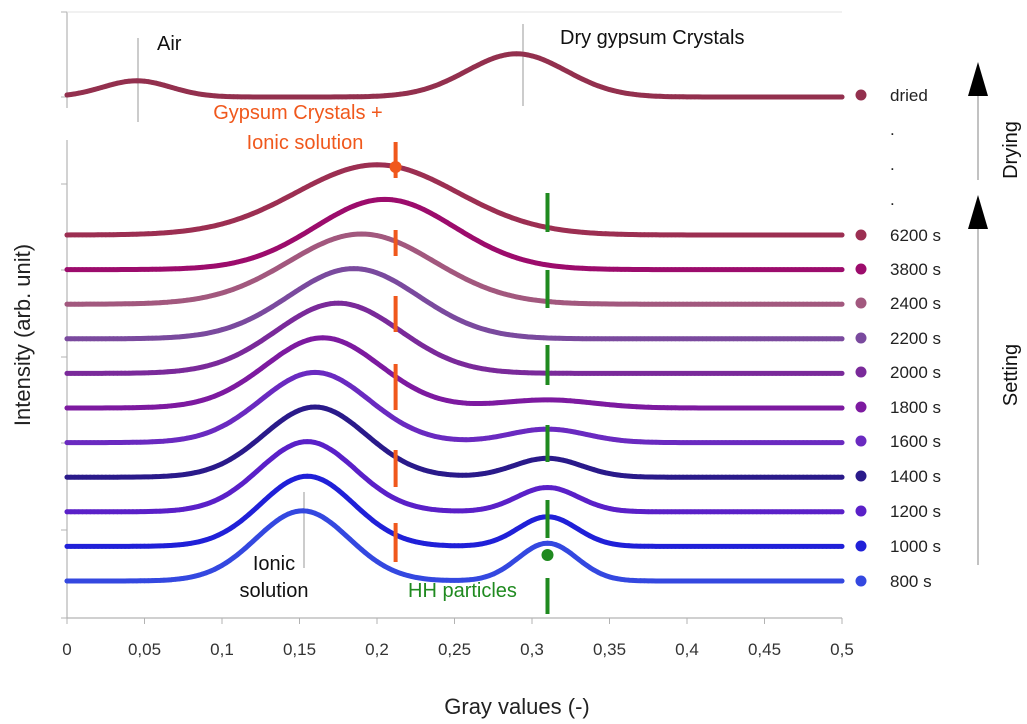 Image resolution: width=1027 pixels, height=724 pixels. What do you see at coordinates (898, 269) in the screenshot?
I see `legend-item: 3800 s` at bounding box center [898, 269].